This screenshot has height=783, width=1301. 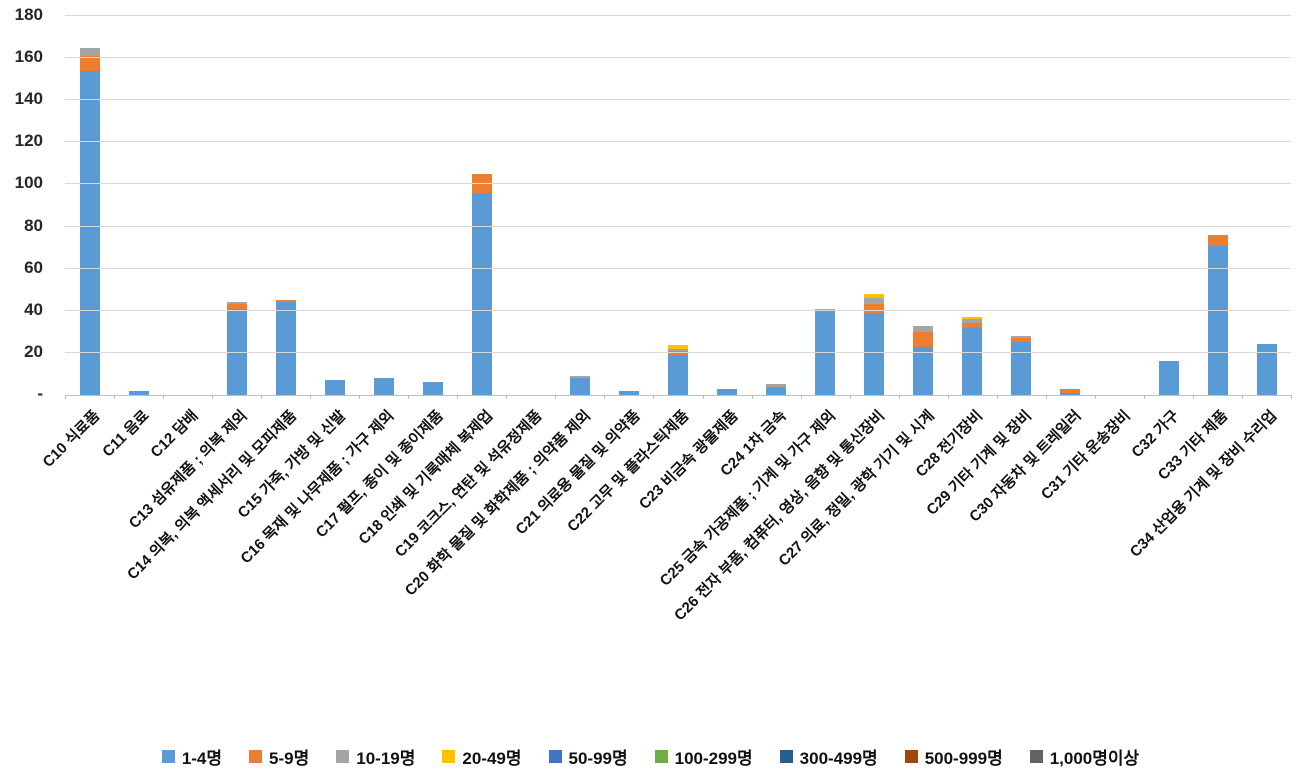 What do you see at coordinates (28, 99) in the screenshot?
I see `y-tick-label: 140` at bounding box center [28, 99].